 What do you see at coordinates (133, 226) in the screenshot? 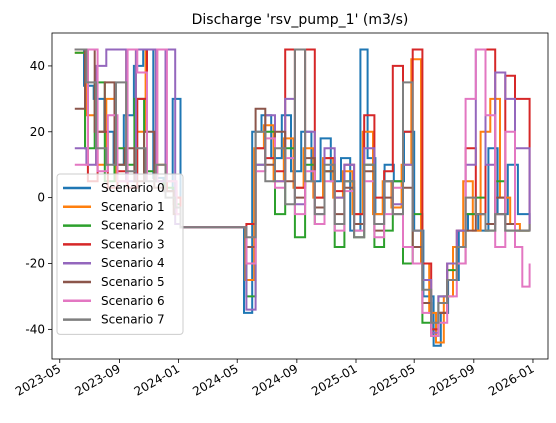
I see `legend-label: Scenario 2` at bounding box center [133, 226].